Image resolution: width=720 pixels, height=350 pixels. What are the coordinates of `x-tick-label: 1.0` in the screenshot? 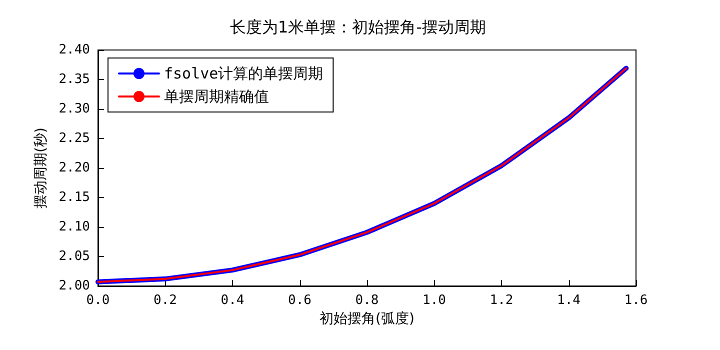 It's located at (434, 300).